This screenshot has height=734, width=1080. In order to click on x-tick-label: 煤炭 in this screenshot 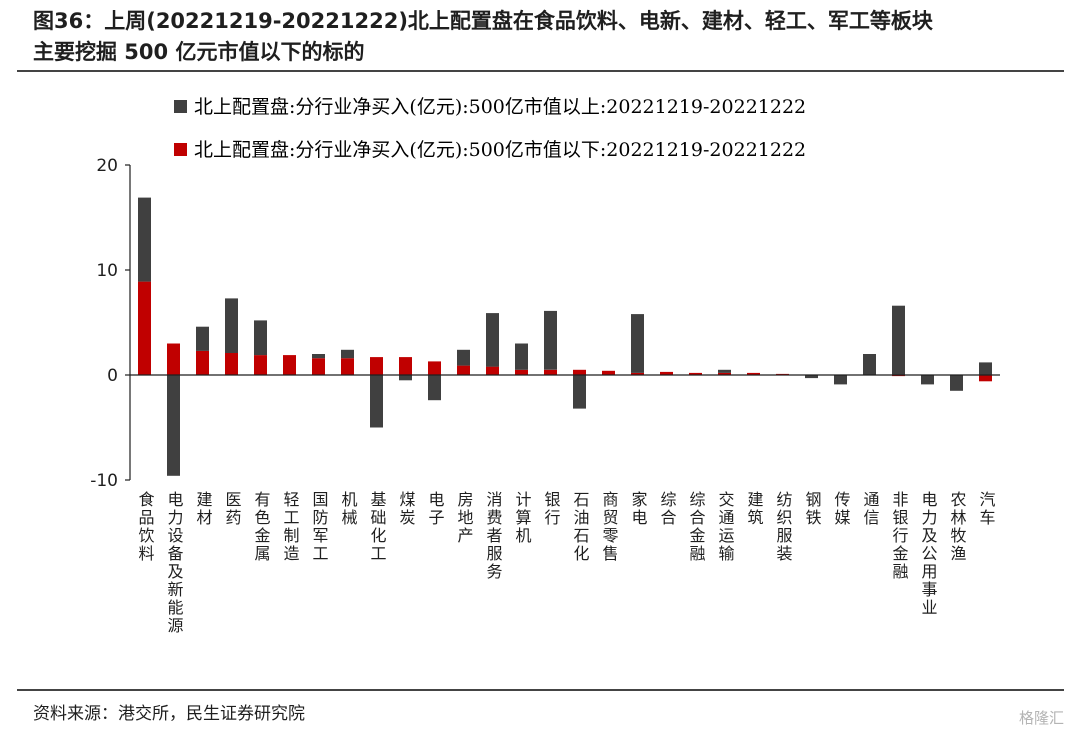, I will do `click(407, 508)`.